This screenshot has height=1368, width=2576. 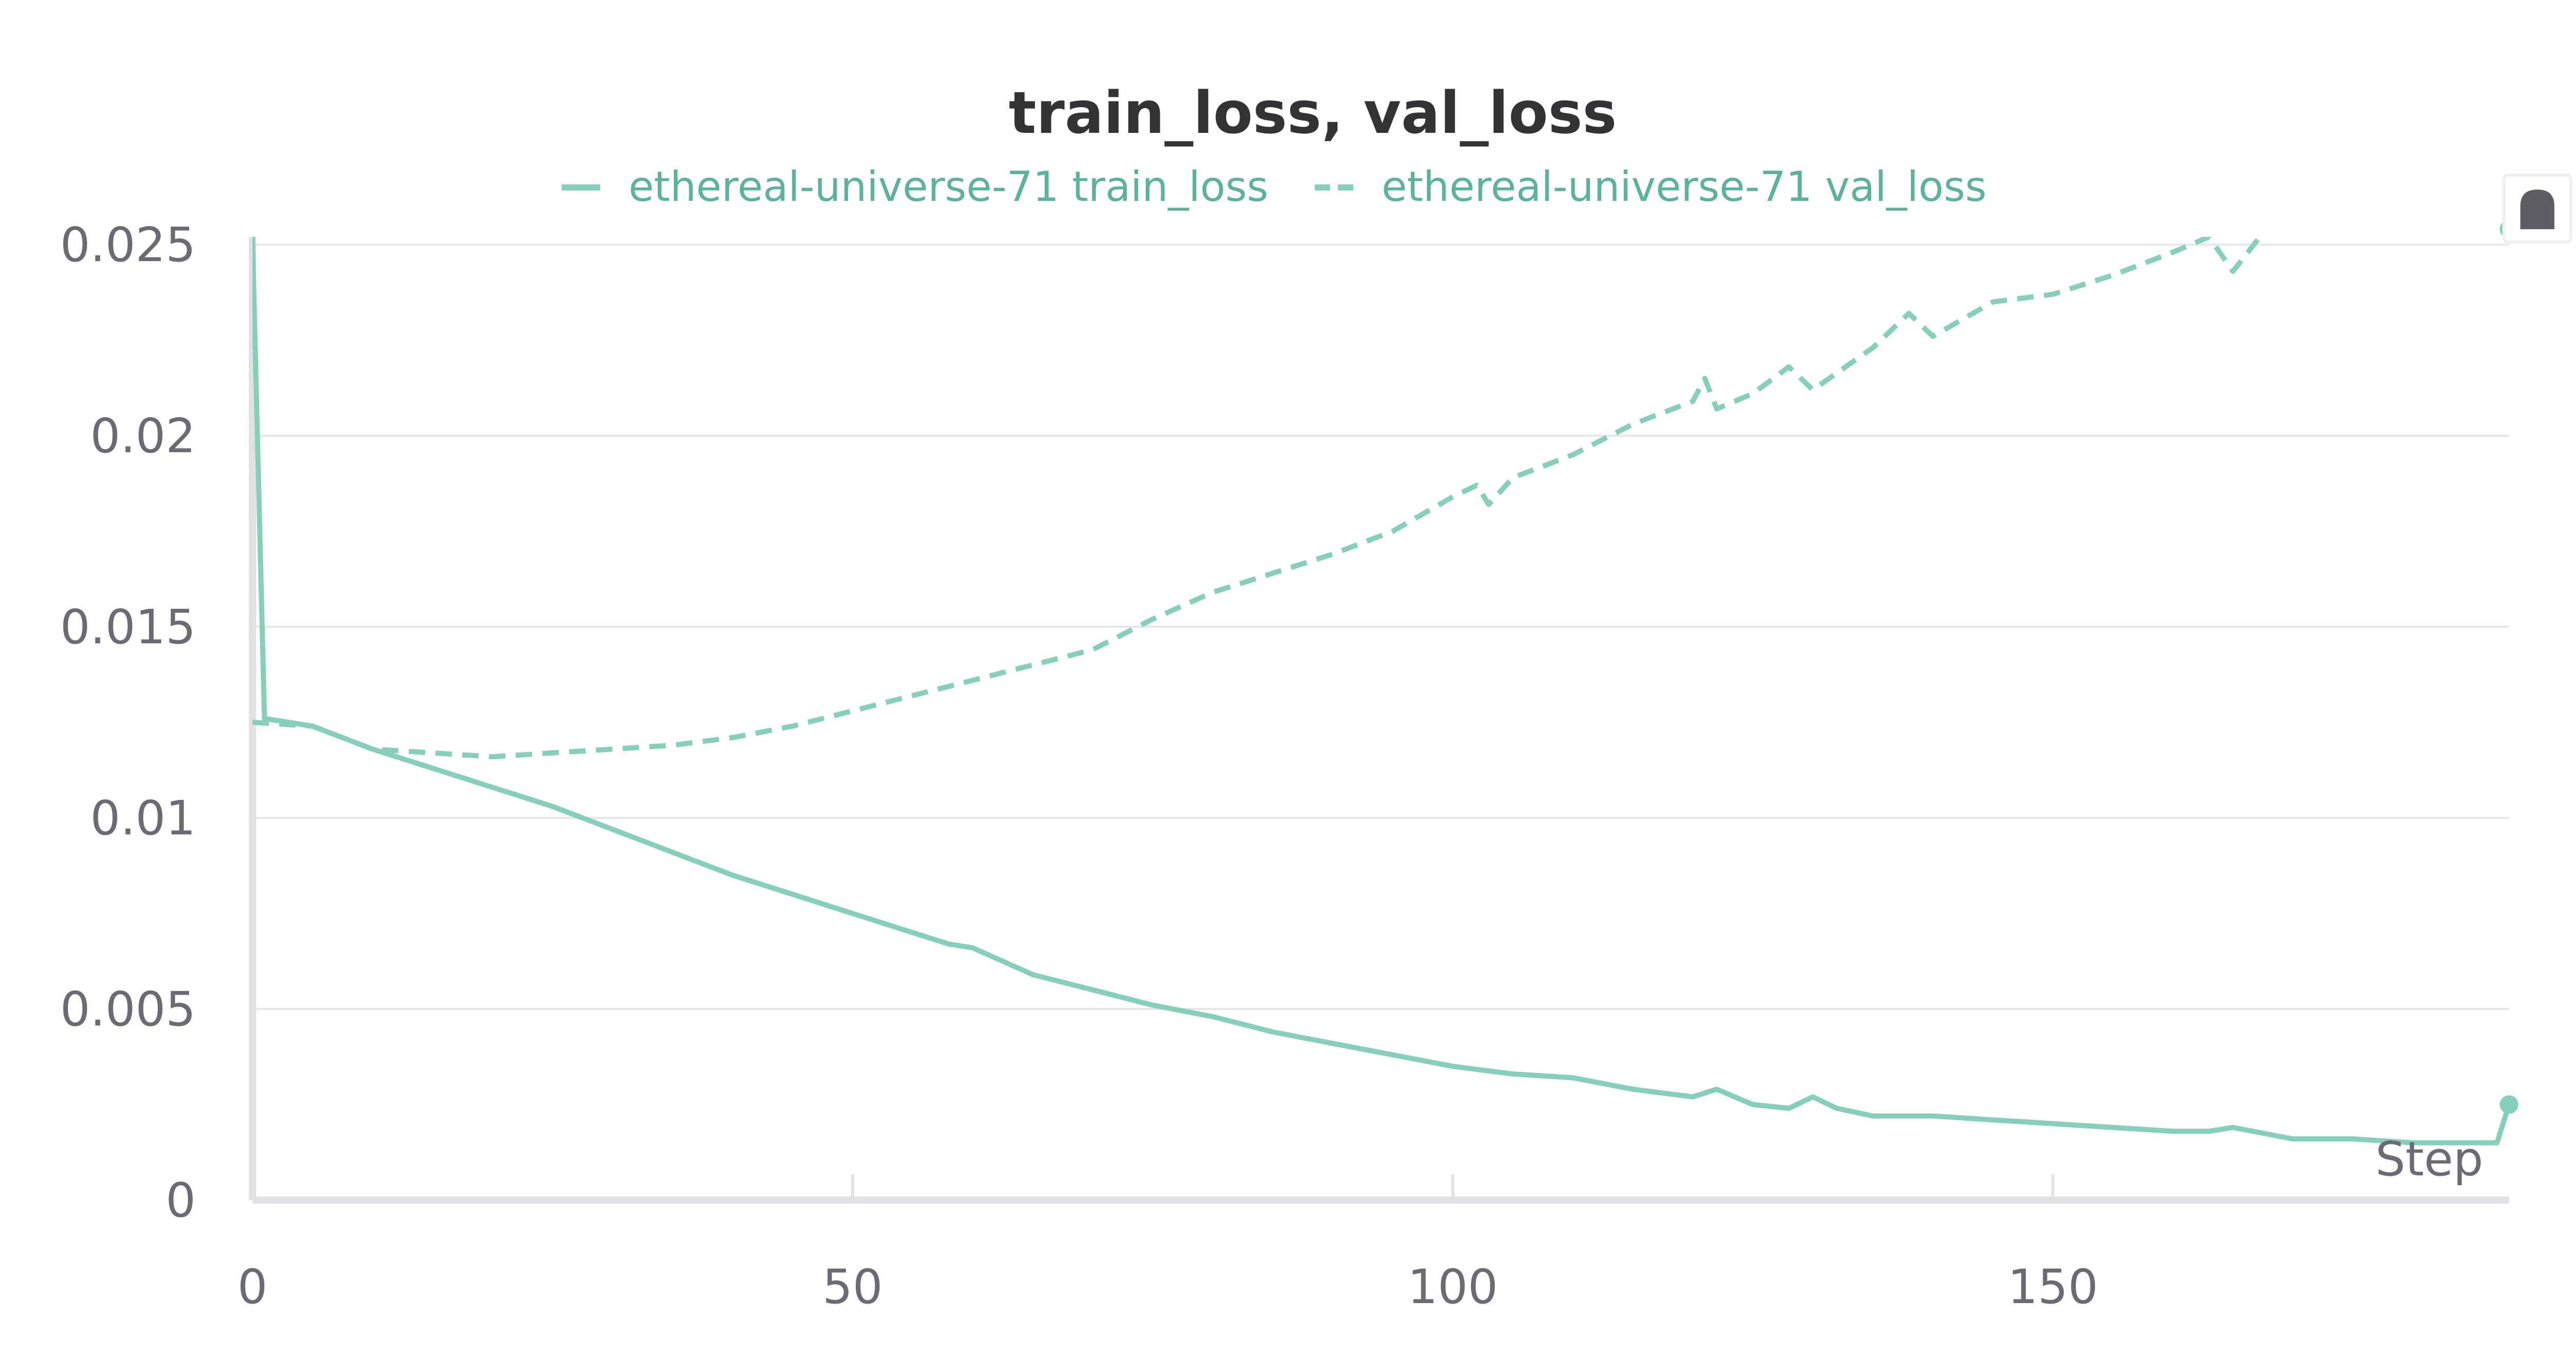 What do you see at coordinates (1453, 1286) in the screenshot?
I see `x-tick-label: 100` at bounding box center [1453, 1286].